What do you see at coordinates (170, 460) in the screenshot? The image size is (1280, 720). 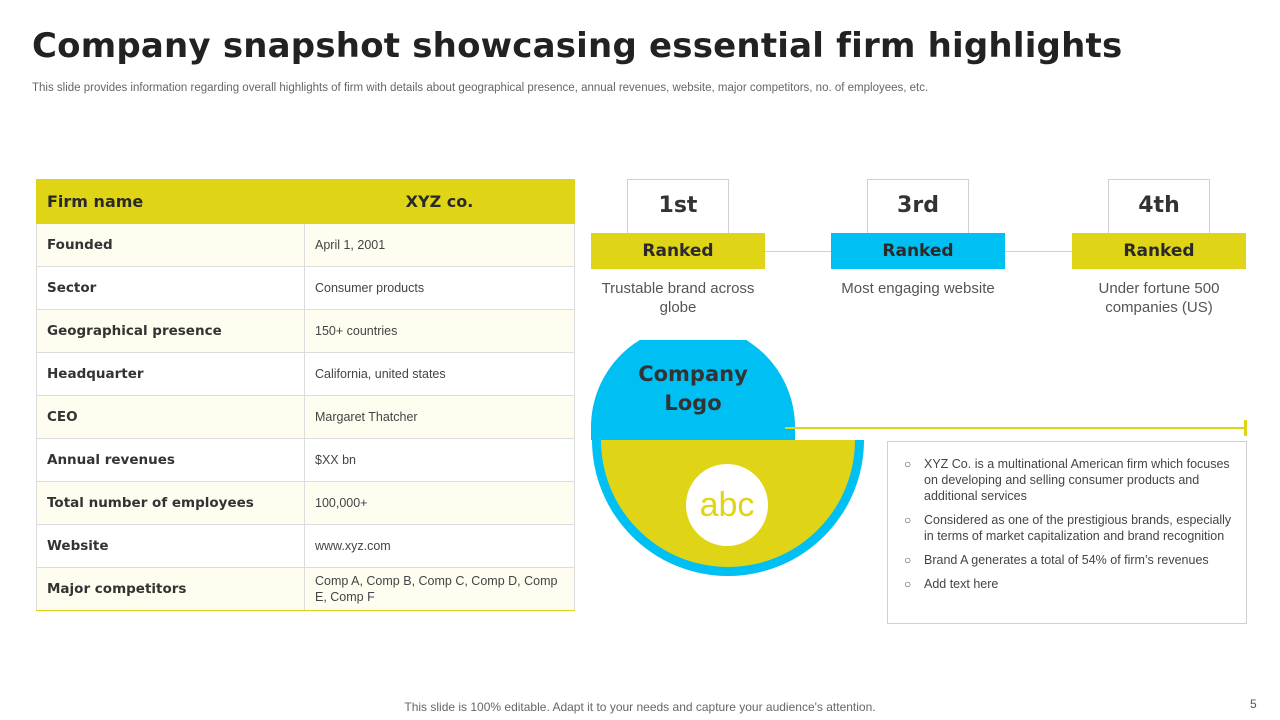 I see `row-key: Annual revenues` at bounding box center [170, 460].